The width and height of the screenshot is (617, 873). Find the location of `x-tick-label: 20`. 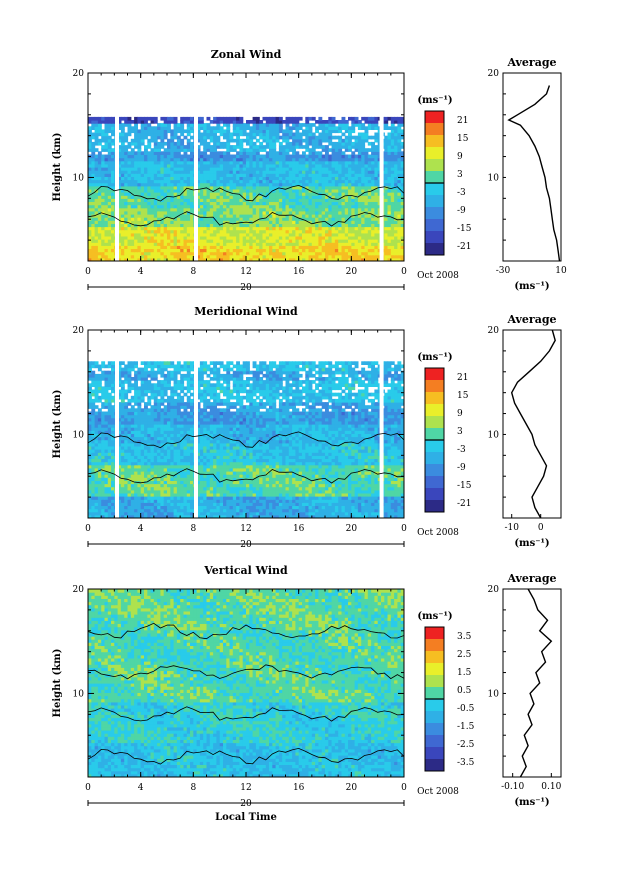

x-tick-label: 20 is located at coordinates (352, 272).